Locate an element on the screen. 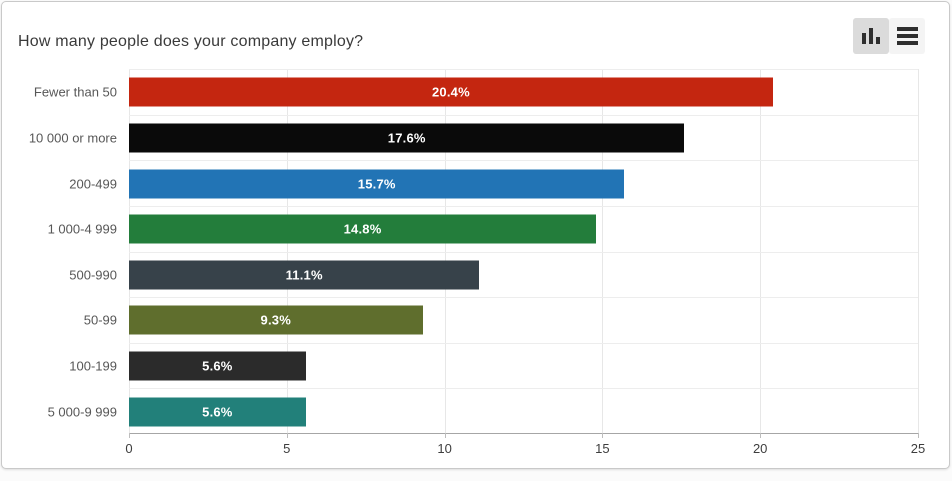 This screenshot has height=481, width=952. bar: 11.1% is located at coordinates (304, 275).